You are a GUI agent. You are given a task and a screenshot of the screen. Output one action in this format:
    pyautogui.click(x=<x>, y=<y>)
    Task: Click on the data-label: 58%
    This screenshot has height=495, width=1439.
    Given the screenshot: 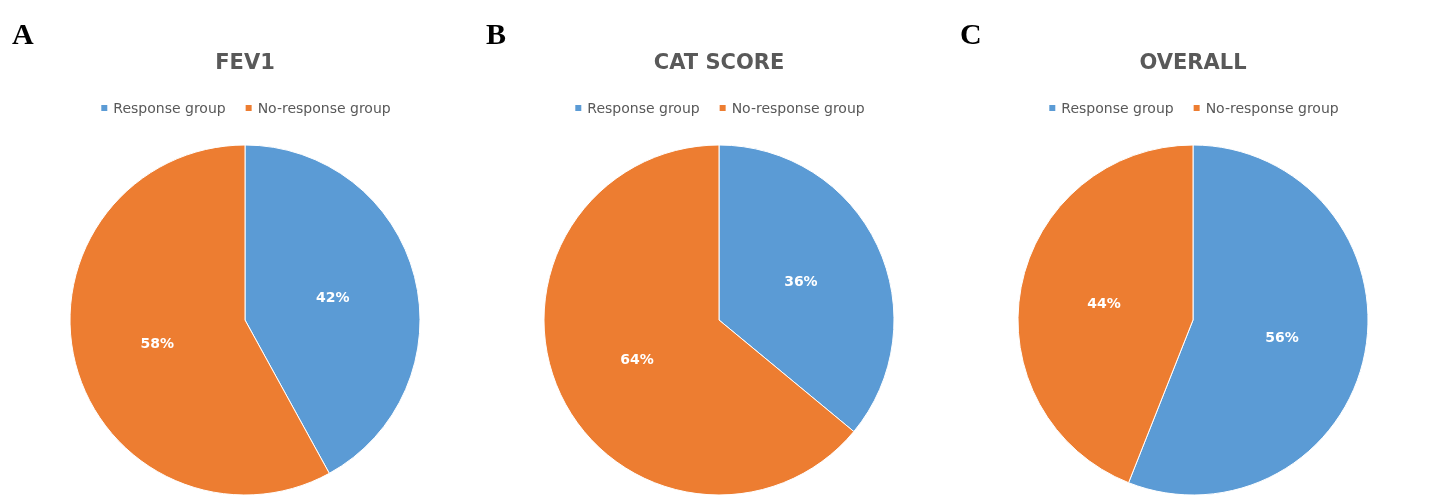 What is the action you would take?
    pyautogui.click(x=157, y=342)
    